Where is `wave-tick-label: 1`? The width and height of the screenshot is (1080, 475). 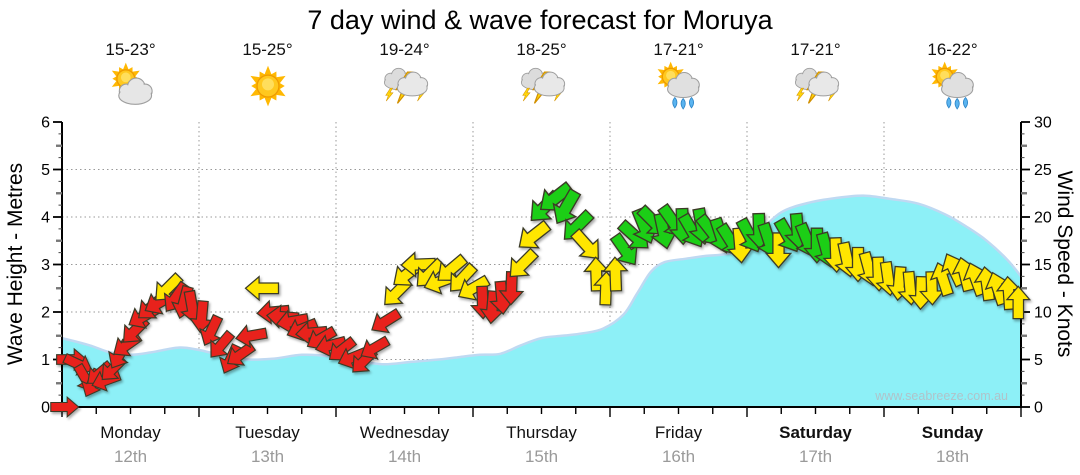
wave-tick-label: 1 is located at coordinates (45, 360).